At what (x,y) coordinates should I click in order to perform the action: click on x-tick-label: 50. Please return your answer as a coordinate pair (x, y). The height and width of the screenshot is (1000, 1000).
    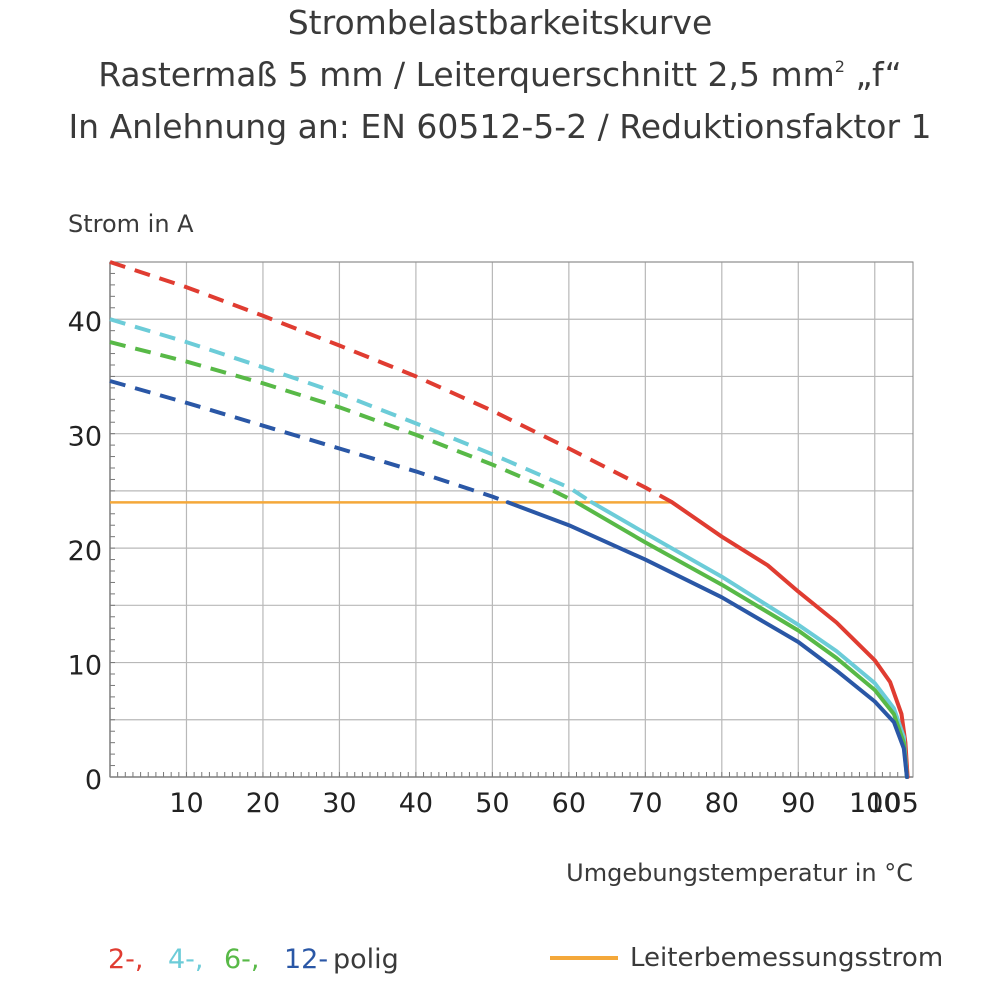
    Looking at the image, I should click on (492, 803).